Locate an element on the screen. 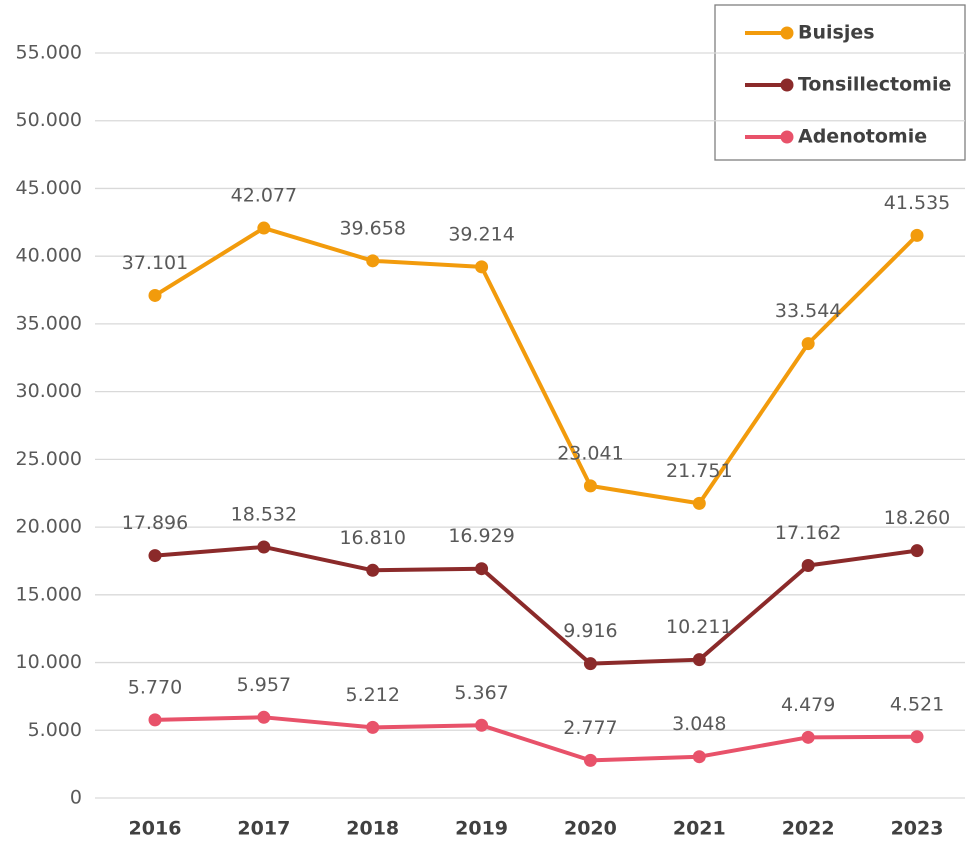 This screenshot has height=841, width=969. x-tick-label: 2023 is located at coordinates (917, 829).